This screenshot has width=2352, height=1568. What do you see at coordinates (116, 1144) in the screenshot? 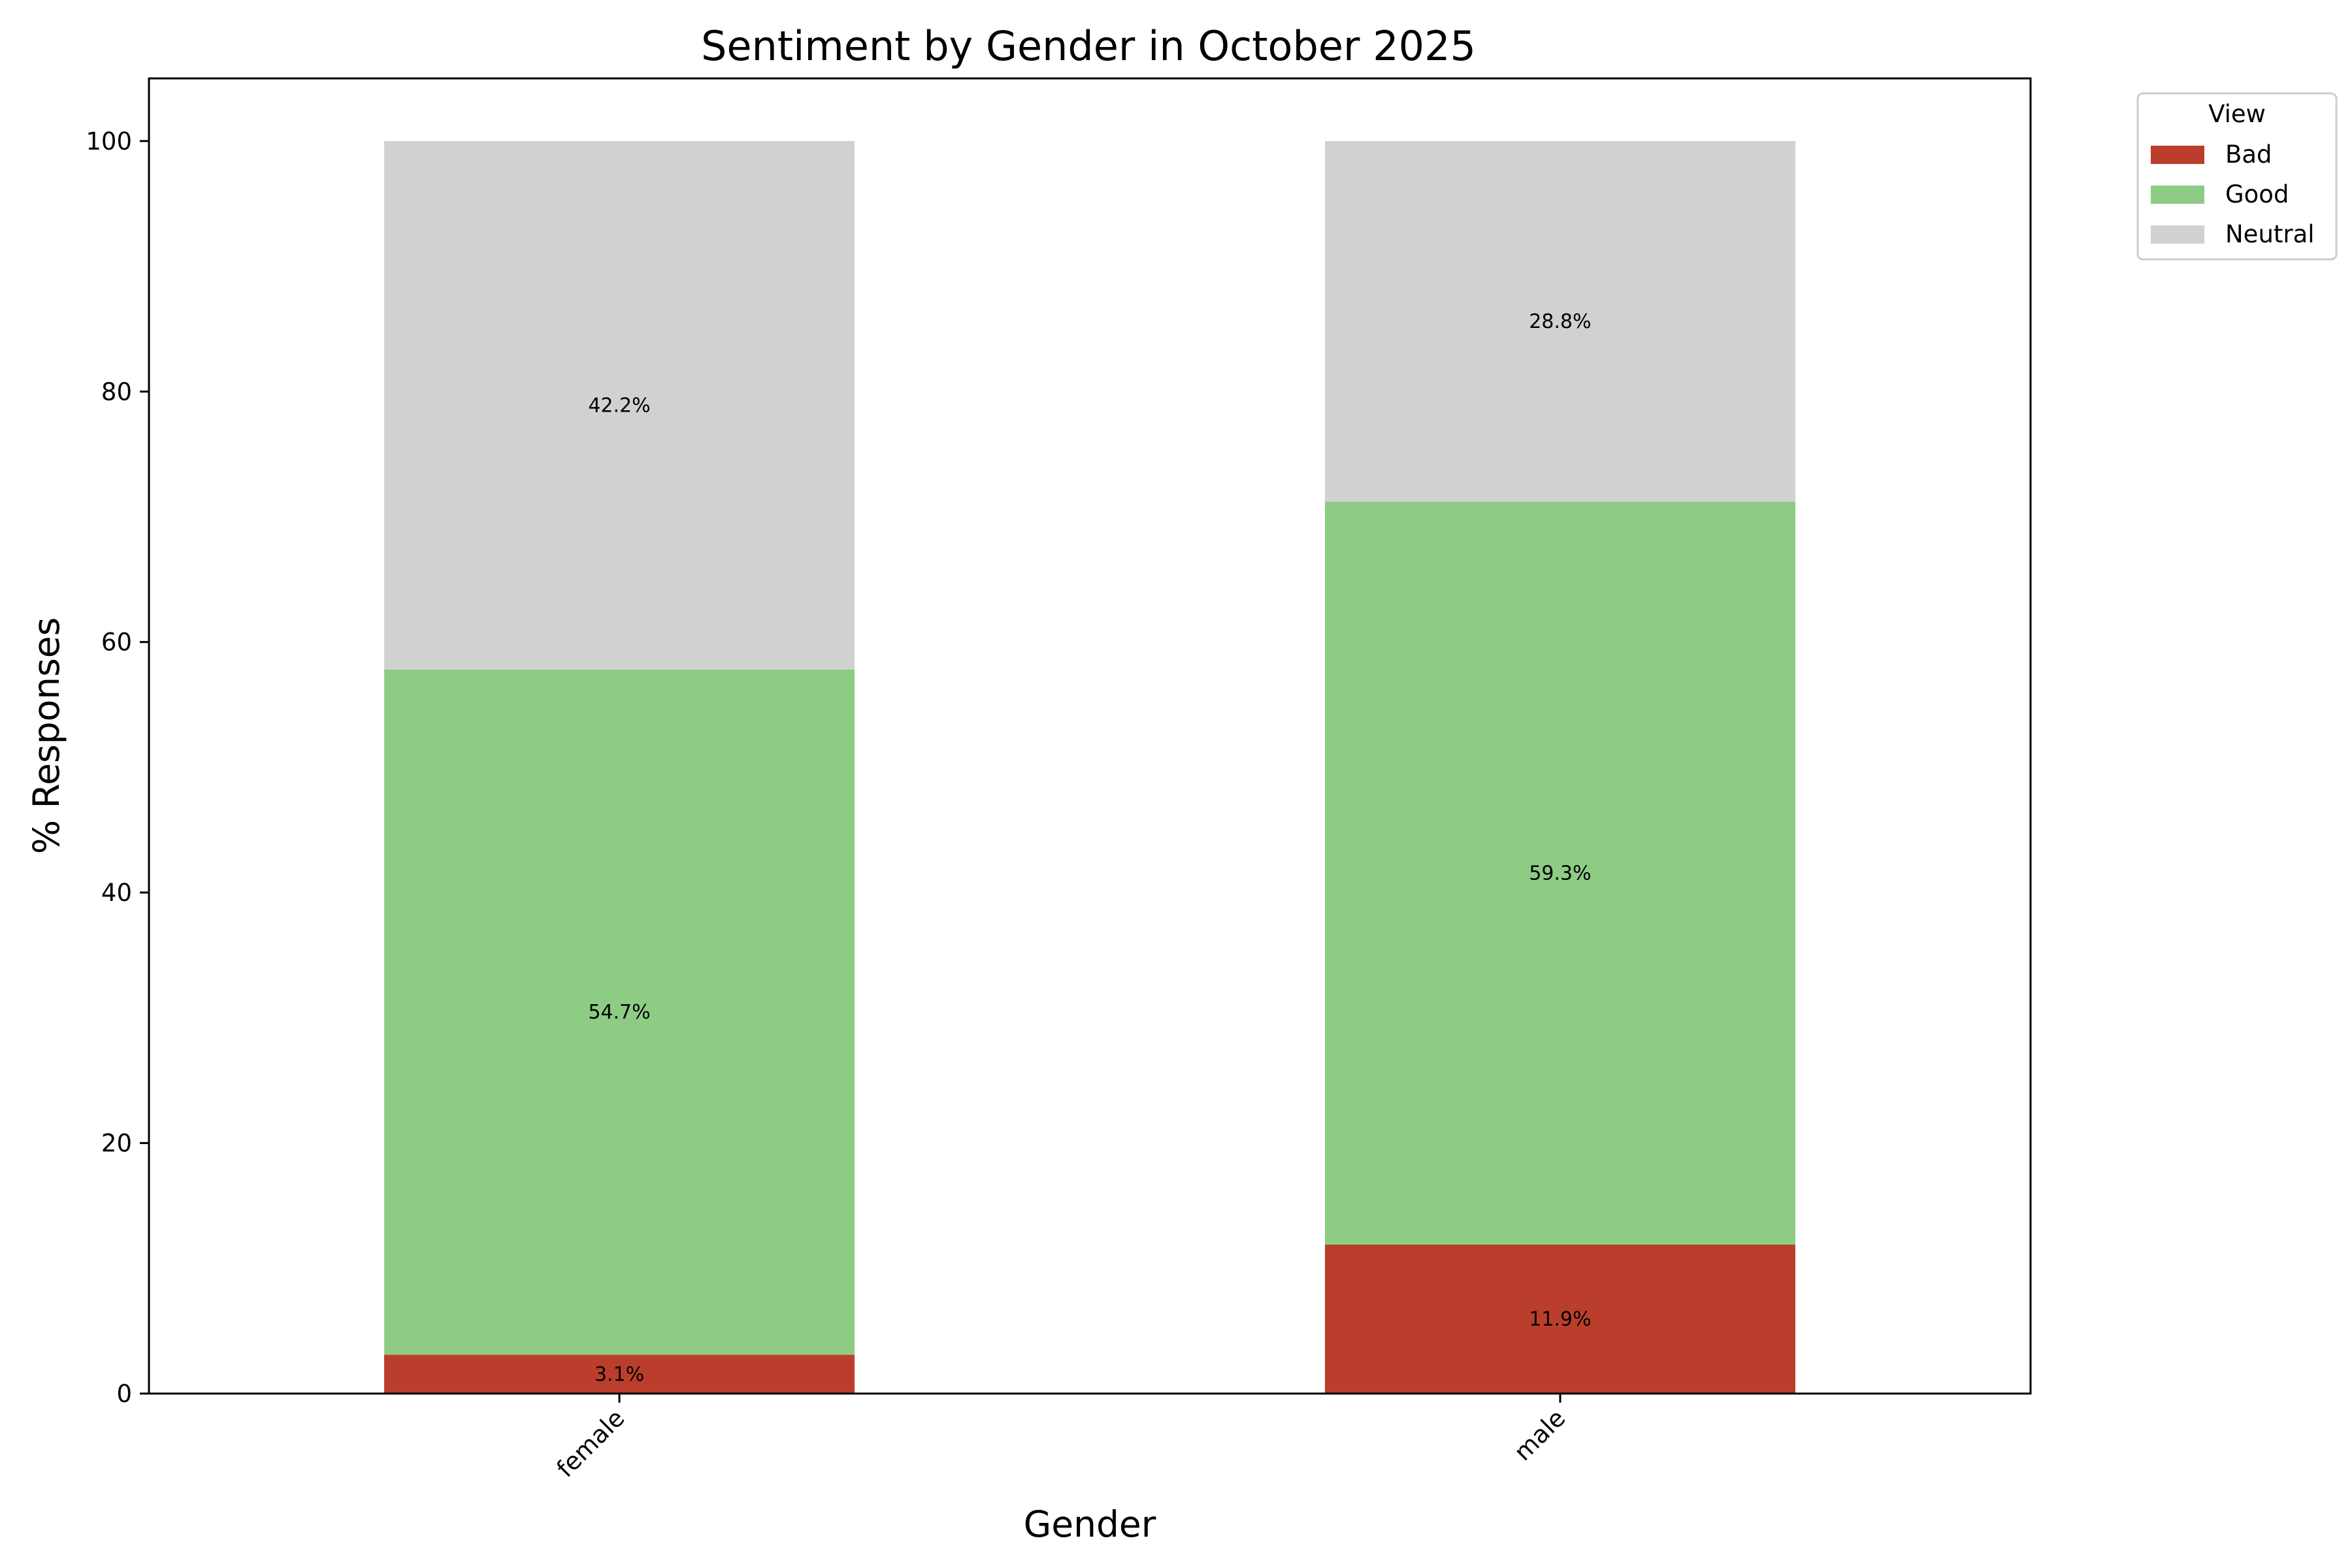
I see `y-tick-label-20: 20` at bounding box center [116, 1144].